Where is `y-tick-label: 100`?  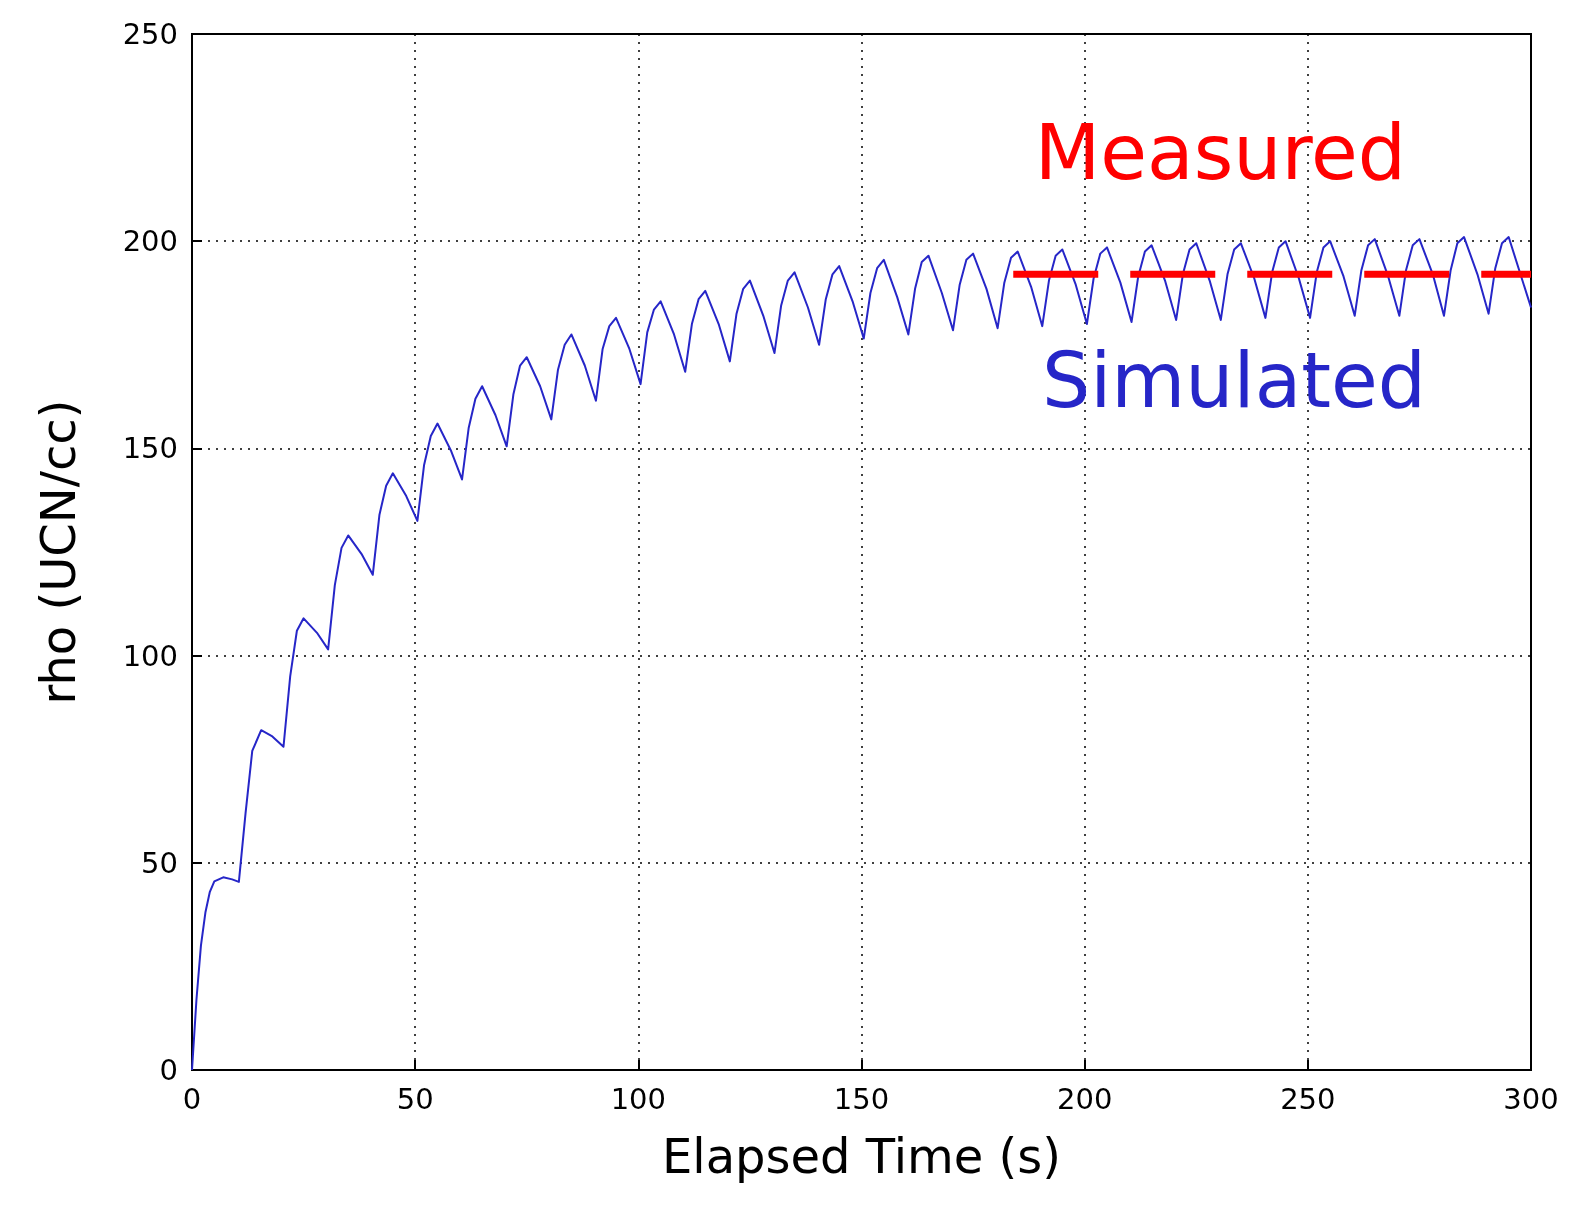
y-tick-label: 100 is located at coordinates (150, 655).